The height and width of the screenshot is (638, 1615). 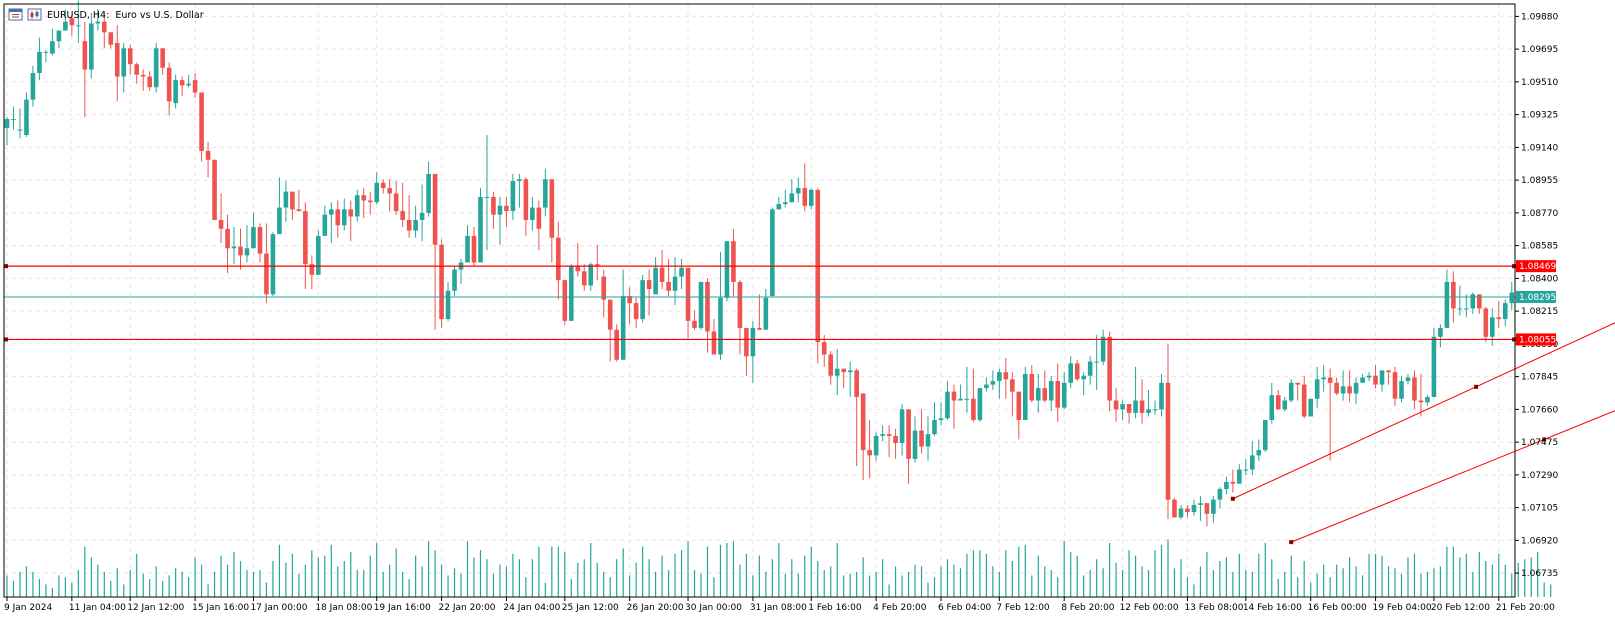 I want to click on trend-channel, so click(x=1422, y=409).